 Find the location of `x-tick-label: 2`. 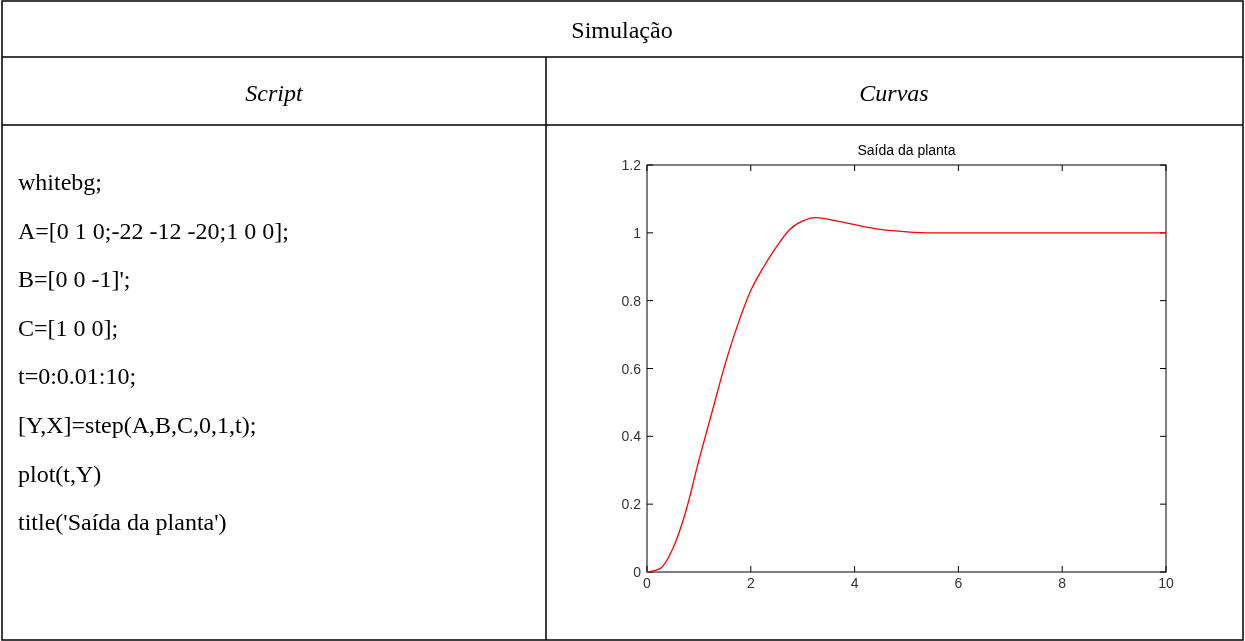

x-tick-label: 2 is located at coordinates (750, 583).